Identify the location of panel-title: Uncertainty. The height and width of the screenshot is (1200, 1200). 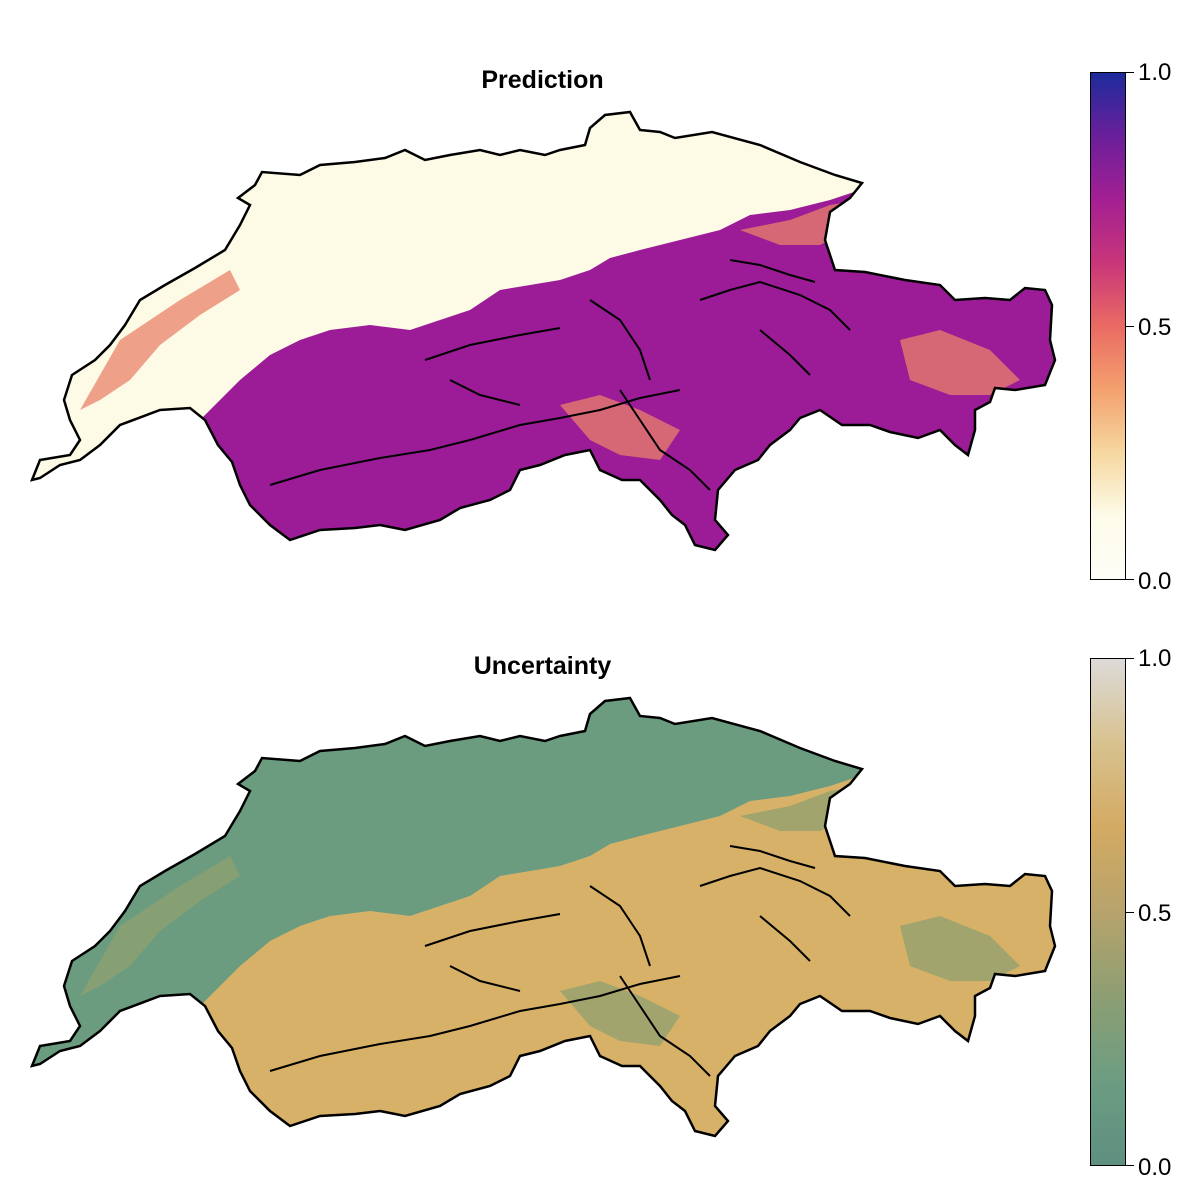
(542, 666).